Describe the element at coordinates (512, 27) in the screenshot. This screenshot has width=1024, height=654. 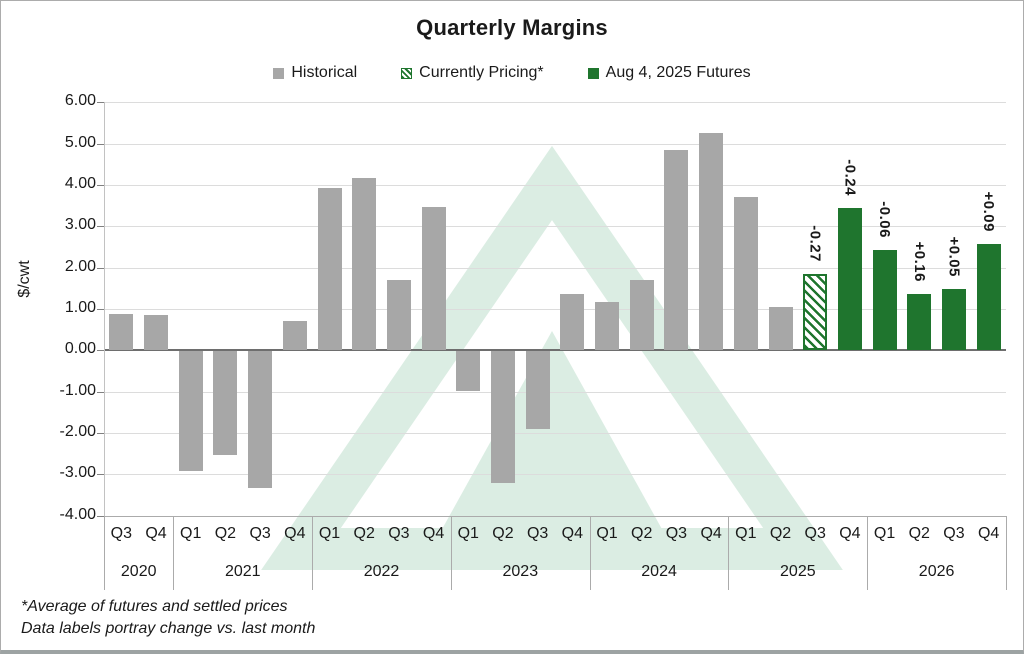
I see `chart-title: Quarterly Margins` at that location.